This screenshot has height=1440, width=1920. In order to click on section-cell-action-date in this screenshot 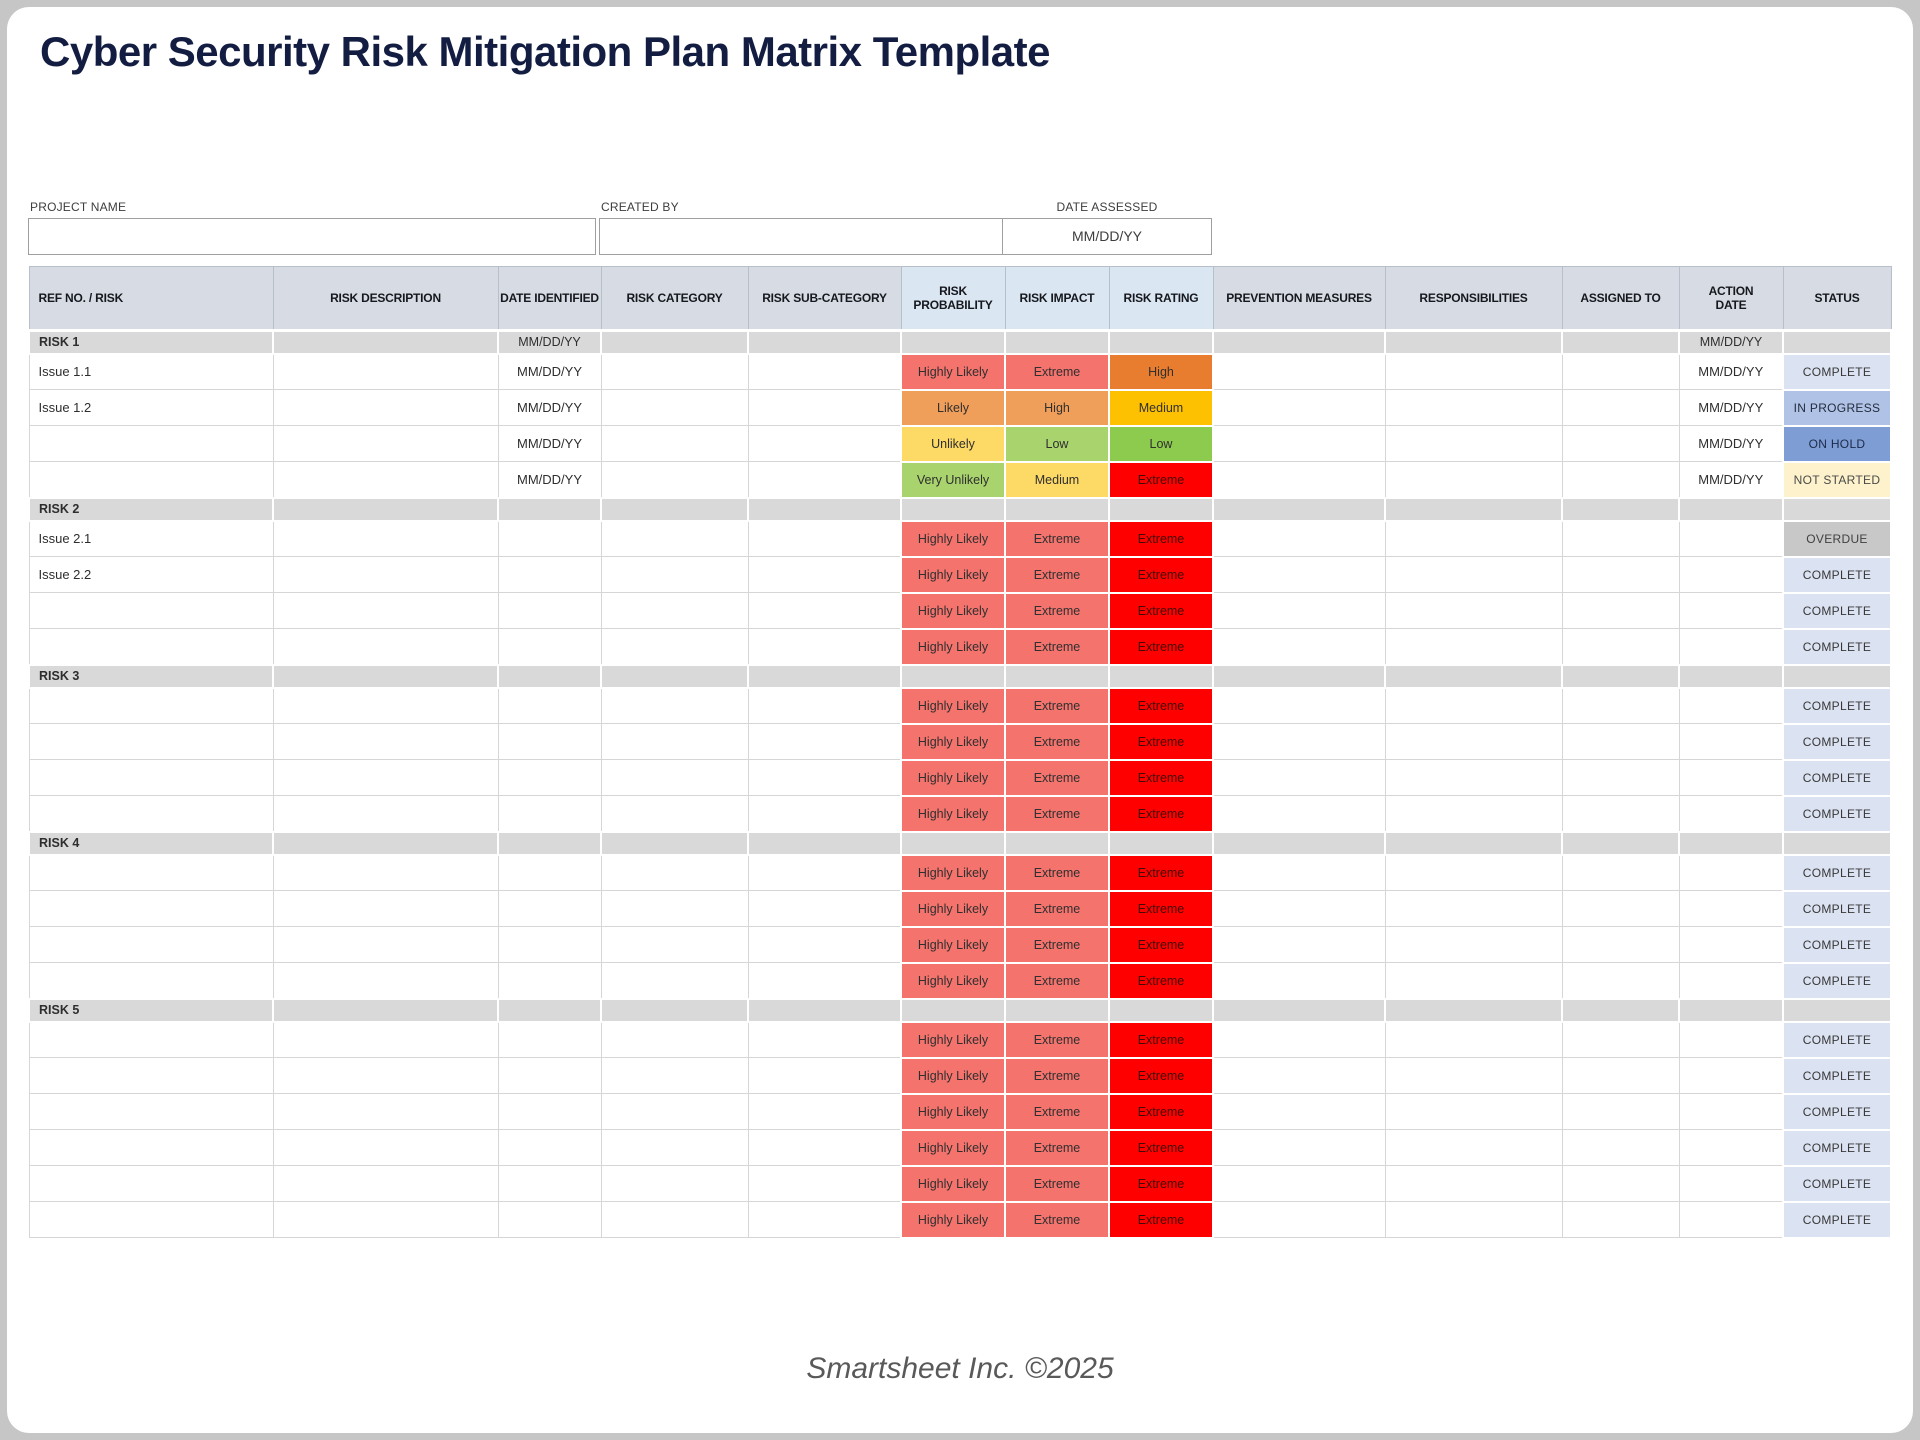, I will do `click(1731, 509)`.